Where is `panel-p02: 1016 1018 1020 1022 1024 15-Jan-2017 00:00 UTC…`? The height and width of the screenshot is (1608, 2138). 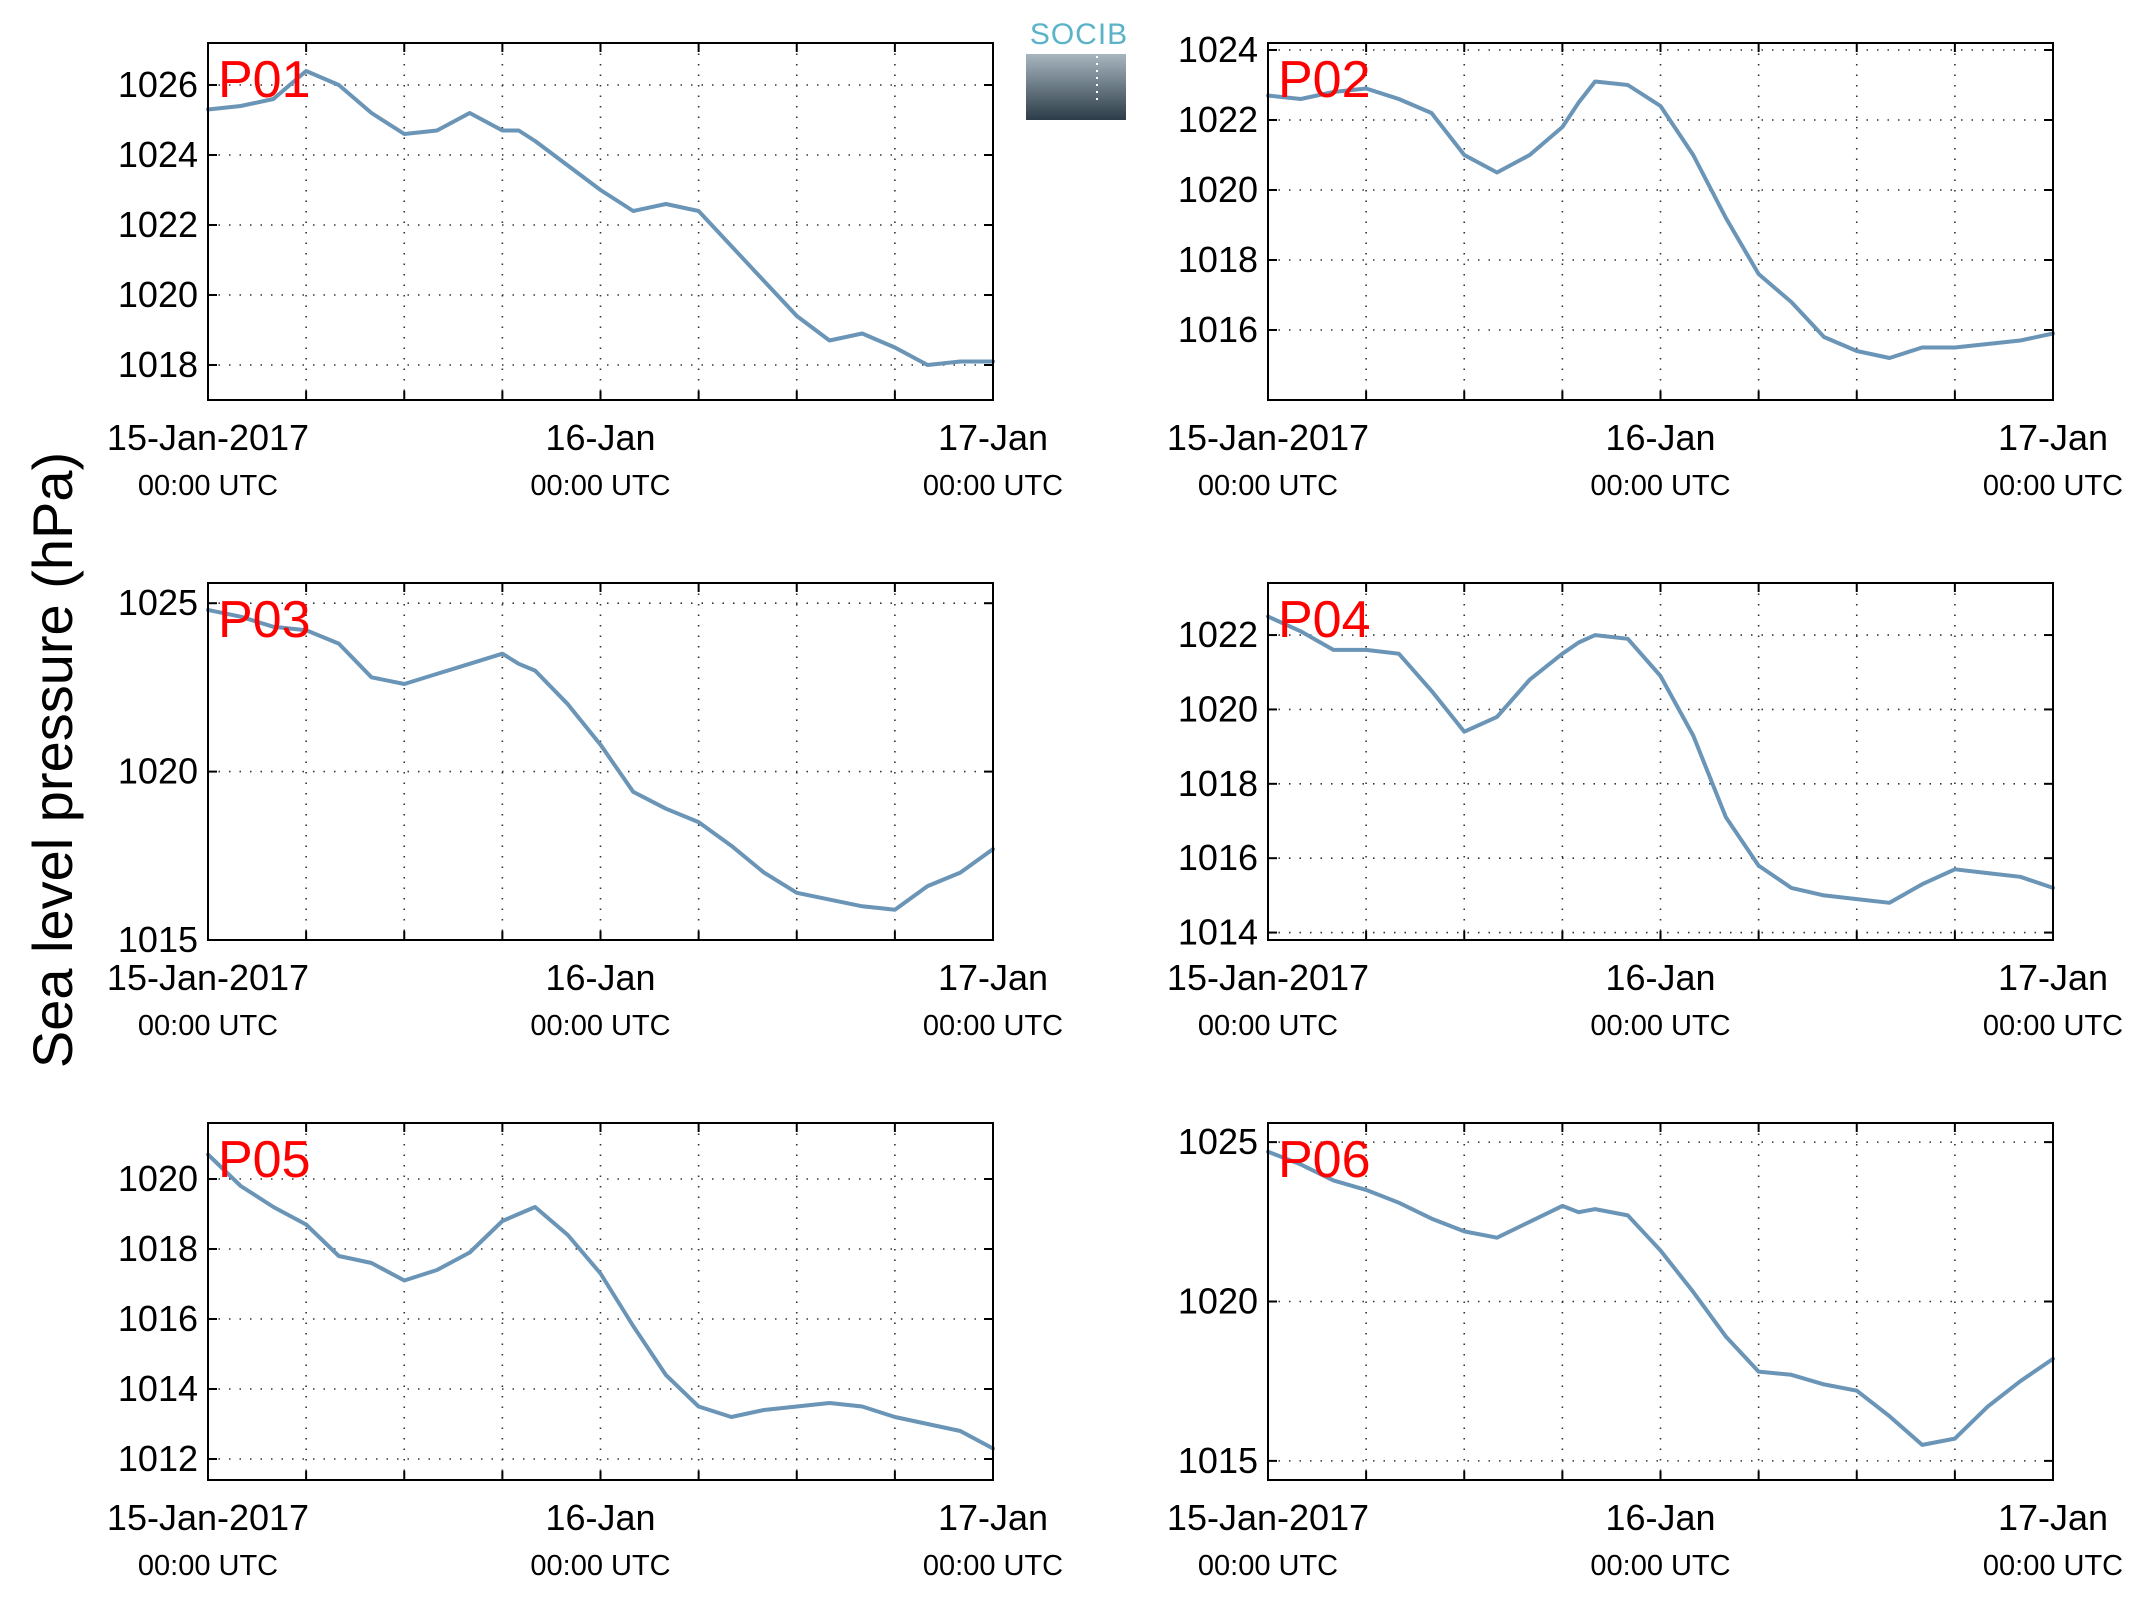 panel-p02: 1016 1018 1020 1022 1024 15-Jan-2017 00:00 UTC… is located at coordinates (1645, 265).